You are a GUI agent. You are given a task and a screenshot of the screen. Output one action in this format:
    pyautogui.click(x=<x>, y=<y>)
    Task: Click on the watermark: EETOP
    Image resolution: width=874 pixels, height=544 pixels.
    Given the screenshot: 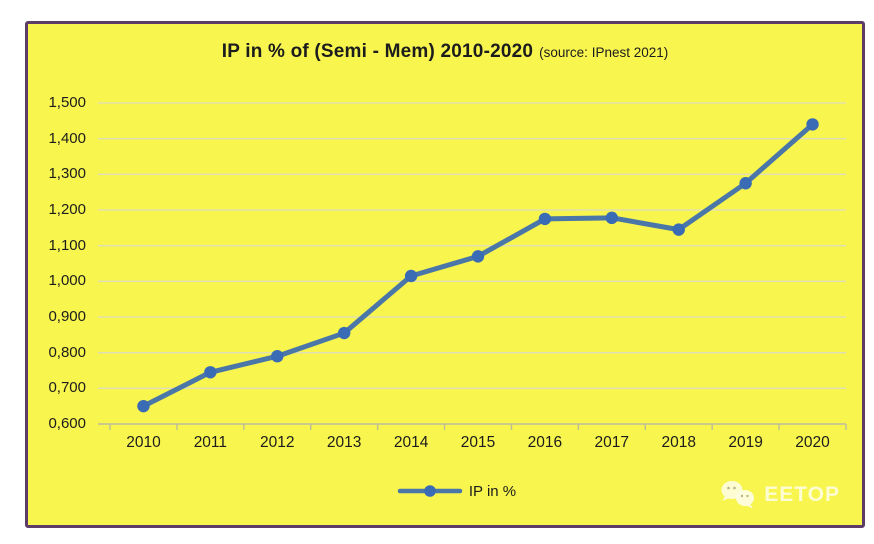 What is the action you would take?
    pyautogui.click(x=779, y=495)
    